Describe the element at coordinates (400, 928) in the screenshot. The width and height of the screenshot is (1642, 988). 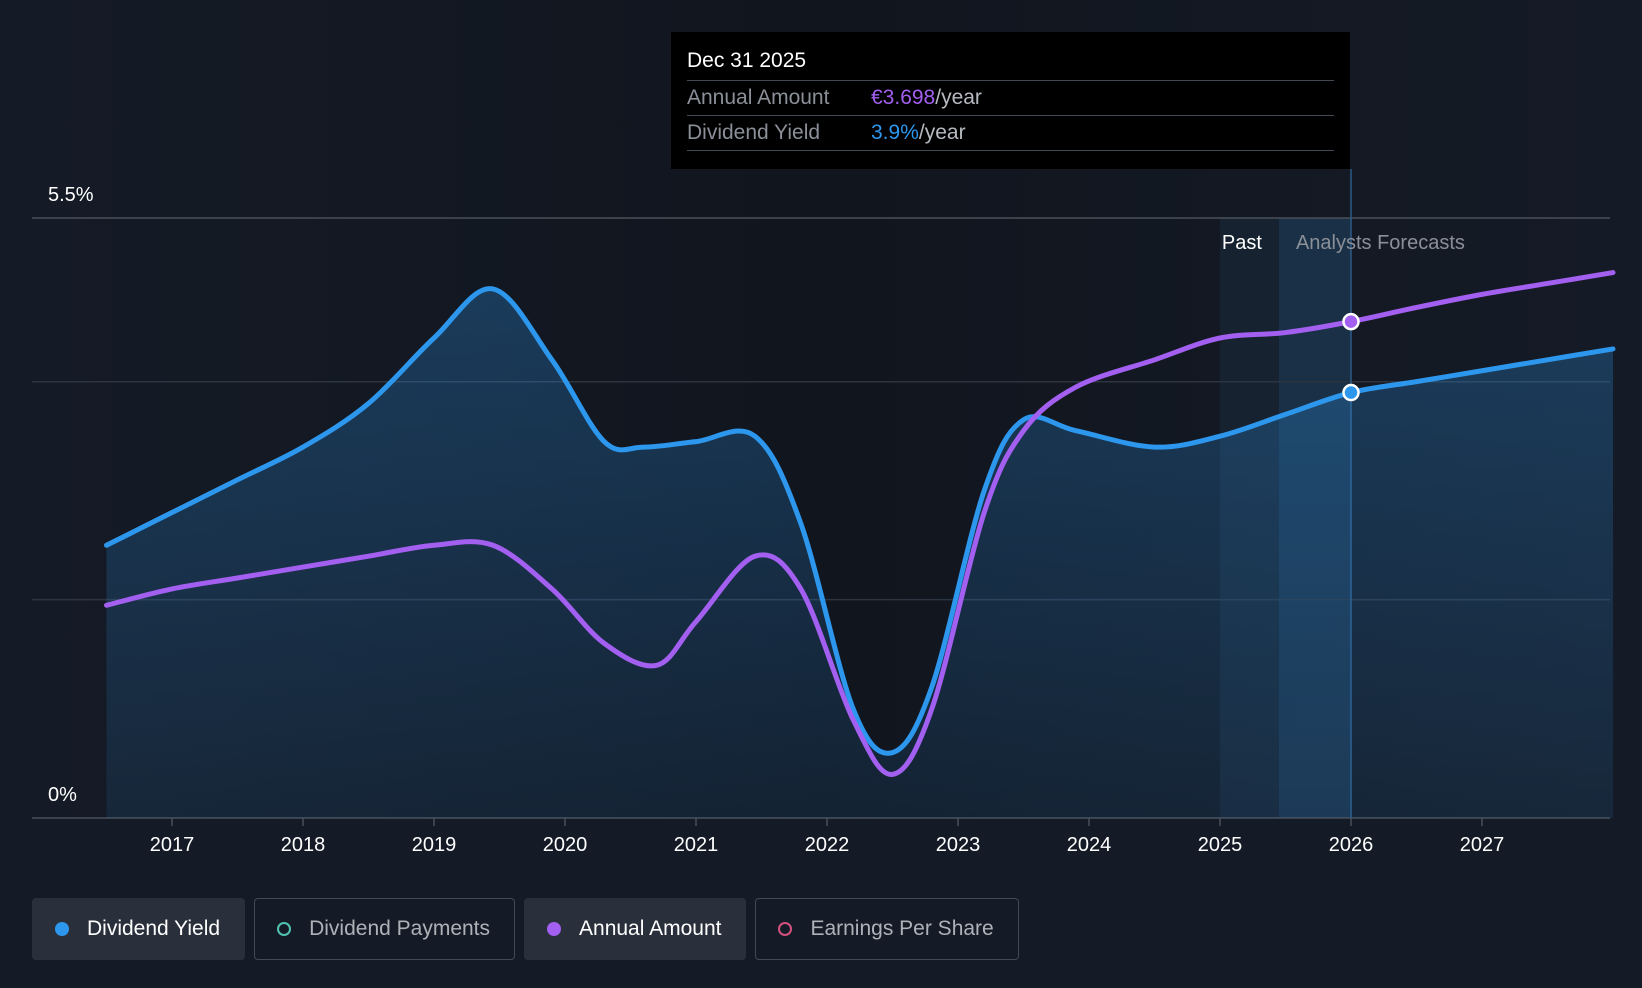
I see `legend-label: Dividend Payments` at that location.